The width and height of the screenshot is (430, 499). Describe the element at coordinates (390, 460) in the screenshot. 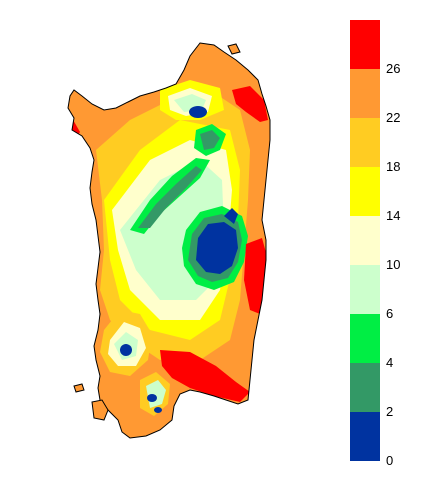

I see `legend-tick-label: 0` at that location.